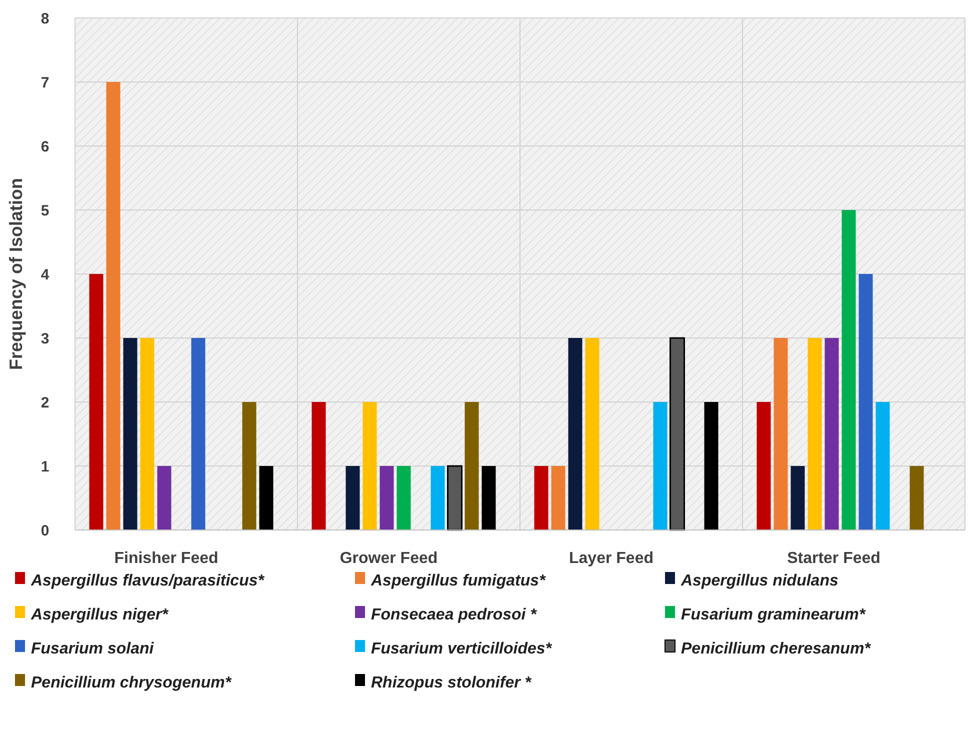 The height and width of the screenshot is (734, 972). I want to click on y-tick-label: 1, so click(45, 467).